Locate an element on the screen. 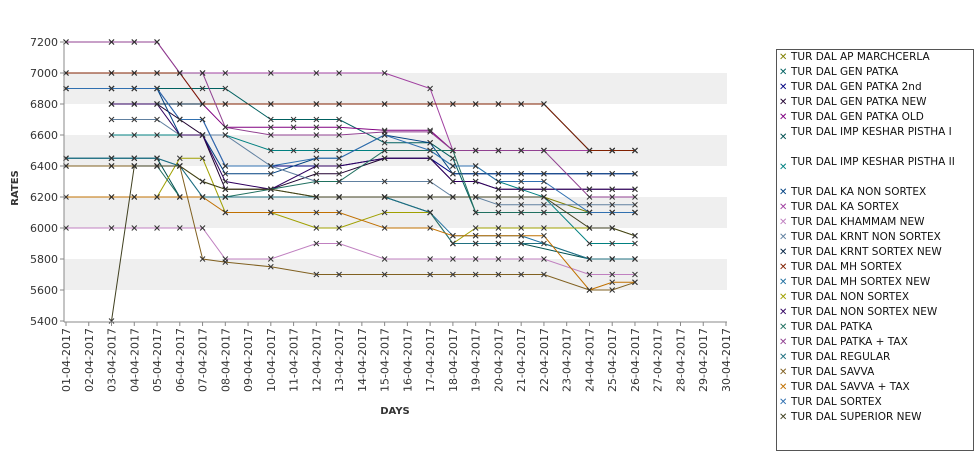  x-tick-label: 27-04-2017 is located at coordinates (658, 360).